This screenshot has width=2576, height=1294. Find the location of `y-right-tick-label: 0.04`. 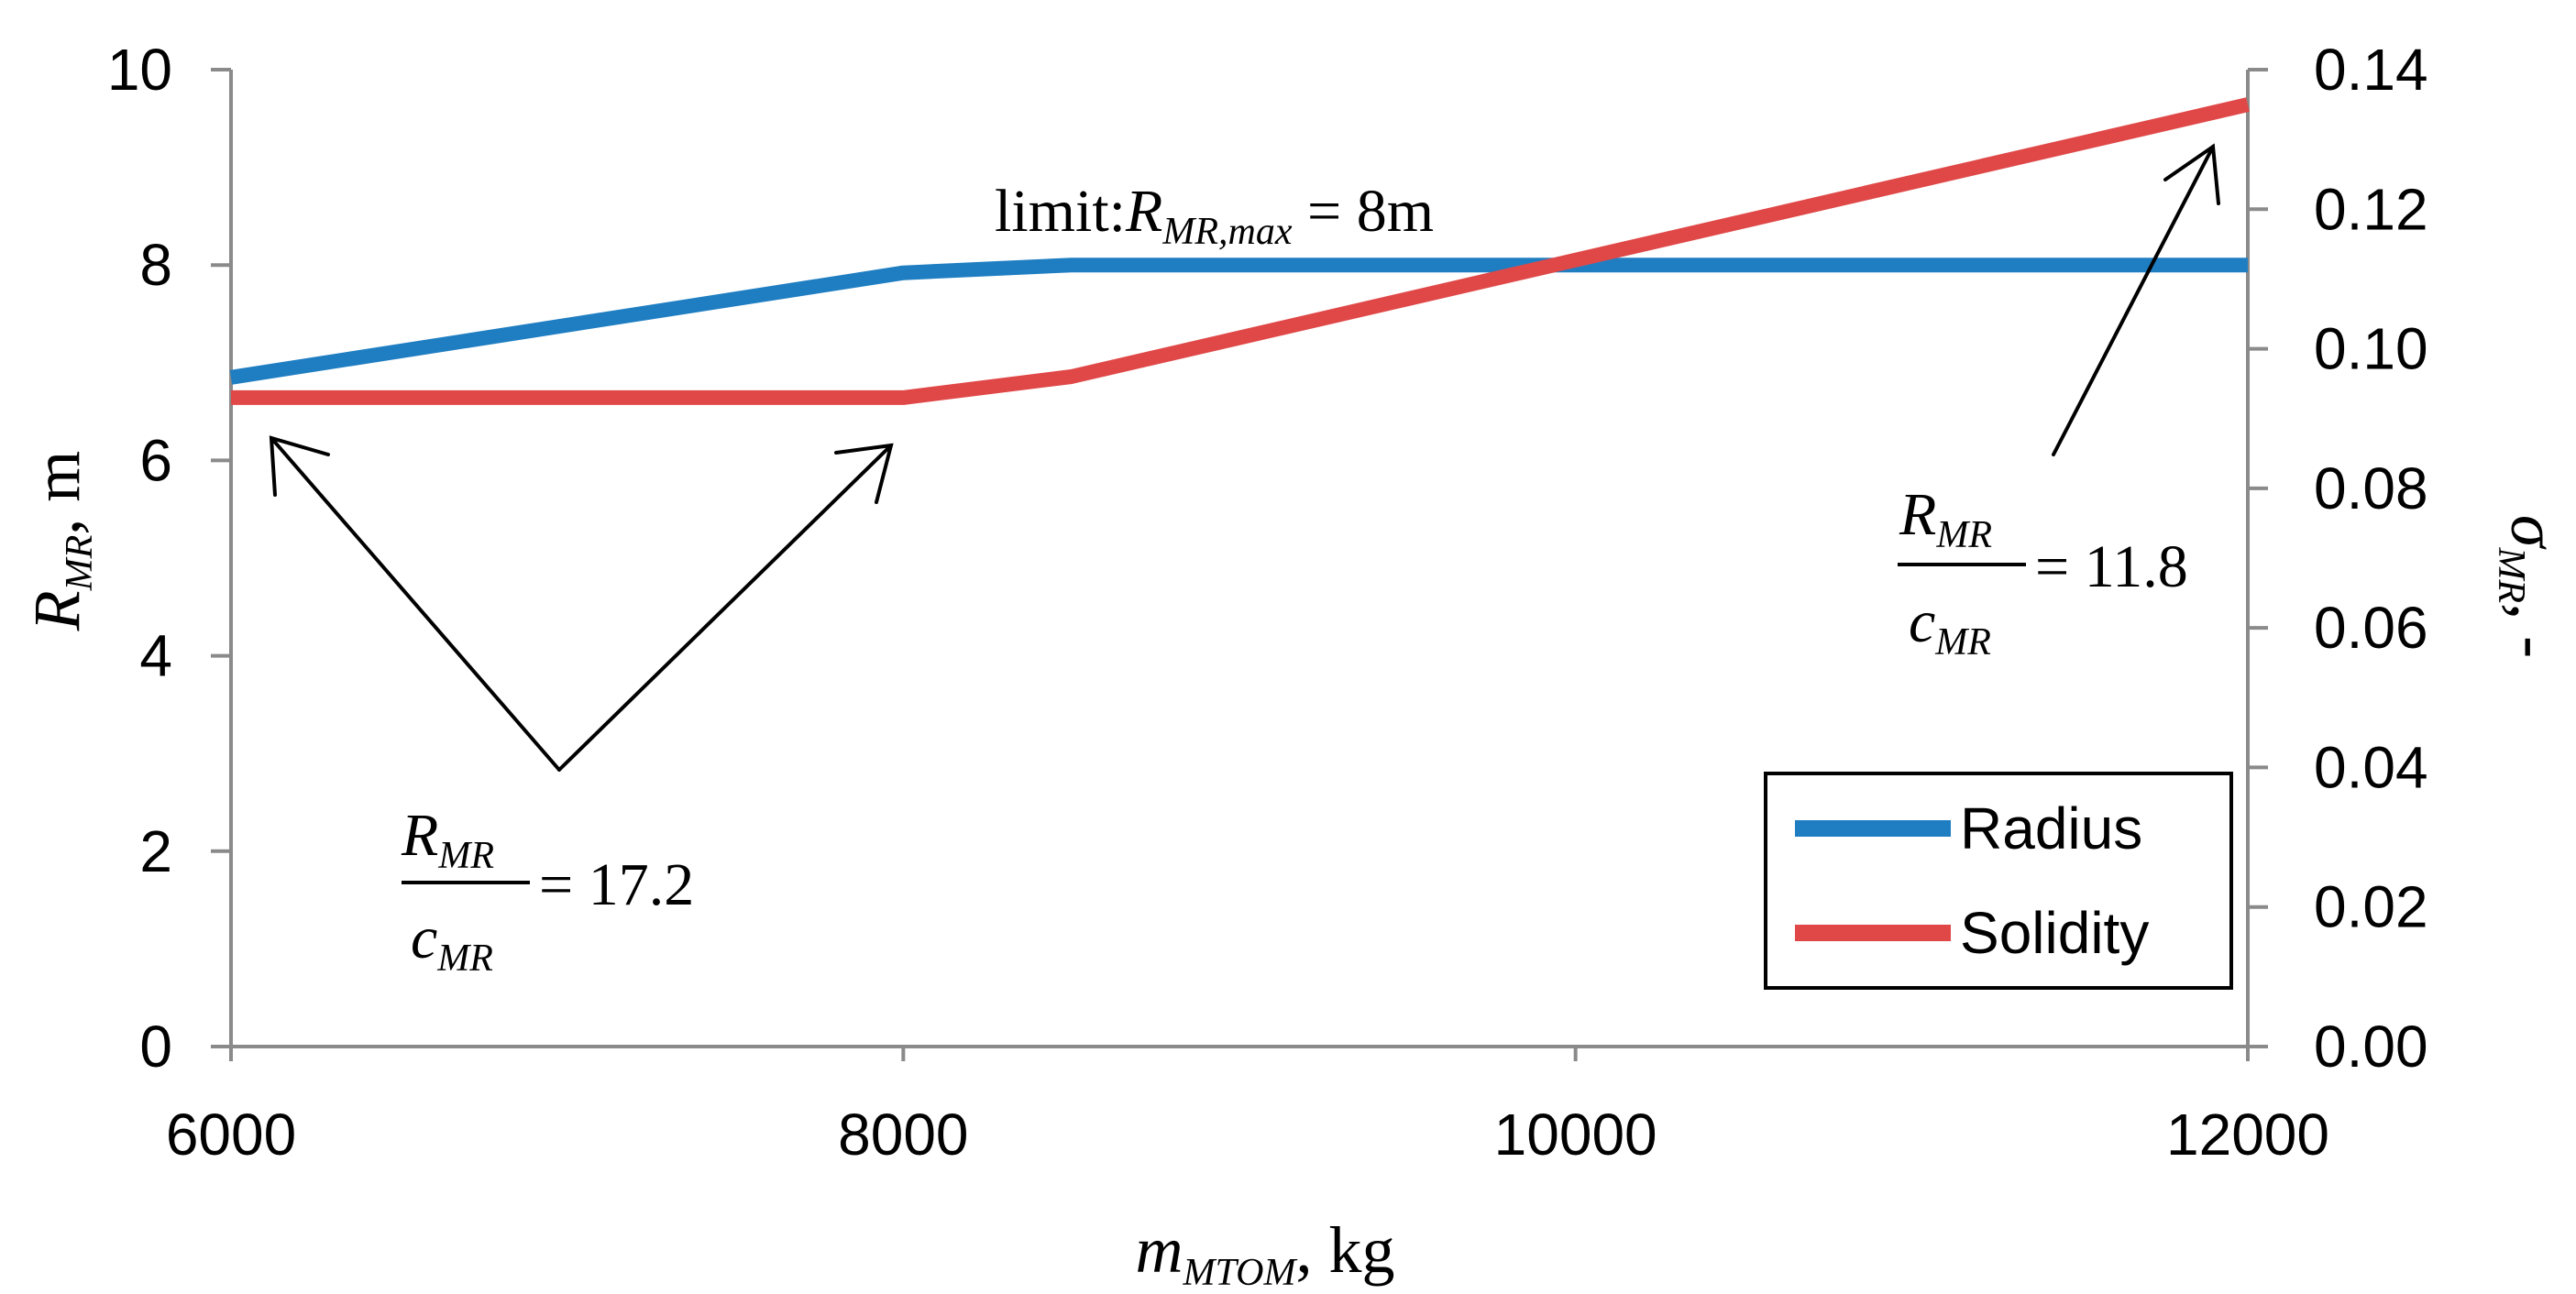

y-right-tick-label: 0.04 is located at coordinates (2371, 767).